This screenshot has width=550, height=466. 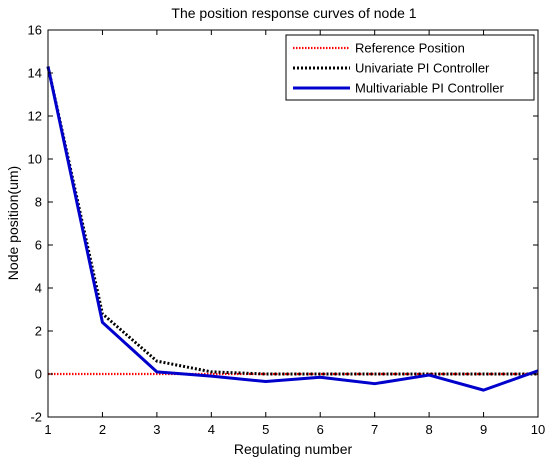 I want to click on legend-label: Multivariable PI Controller, so click(x=430, y=88).